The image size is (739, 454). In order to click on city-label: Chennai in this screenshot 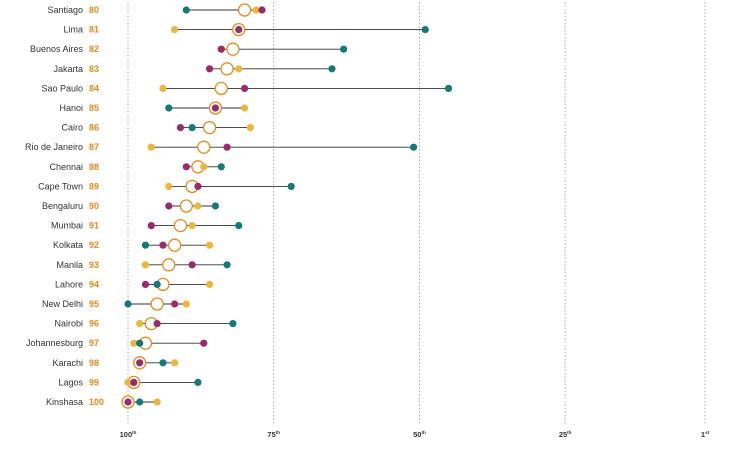, I will do `click(66, 167)`.